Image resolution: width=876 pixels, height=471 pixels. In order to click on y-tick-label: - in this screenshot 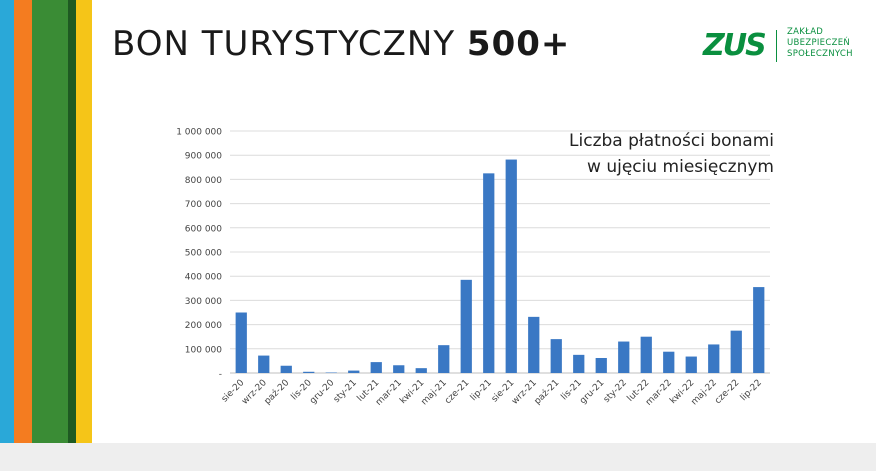, I will do `click(220, 375)`.